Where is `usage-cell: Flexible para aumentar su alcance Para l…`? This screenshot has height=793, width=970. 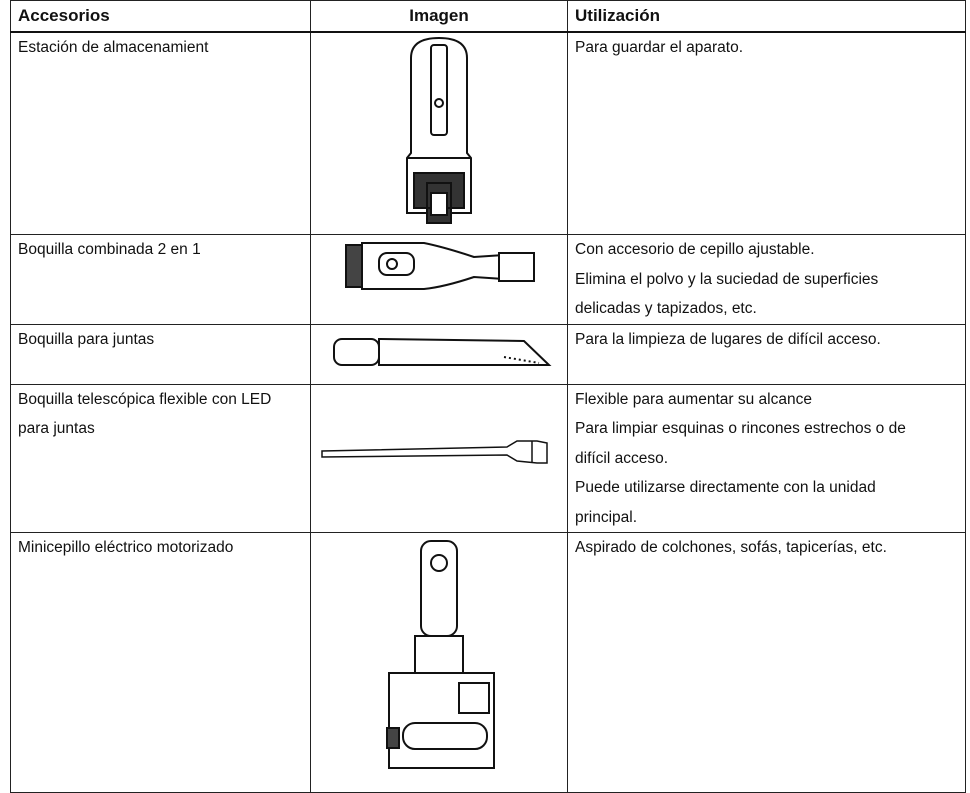 usage-cell: Flexible para aumentar su alcance Para l… is located at coordinates (766, 458).